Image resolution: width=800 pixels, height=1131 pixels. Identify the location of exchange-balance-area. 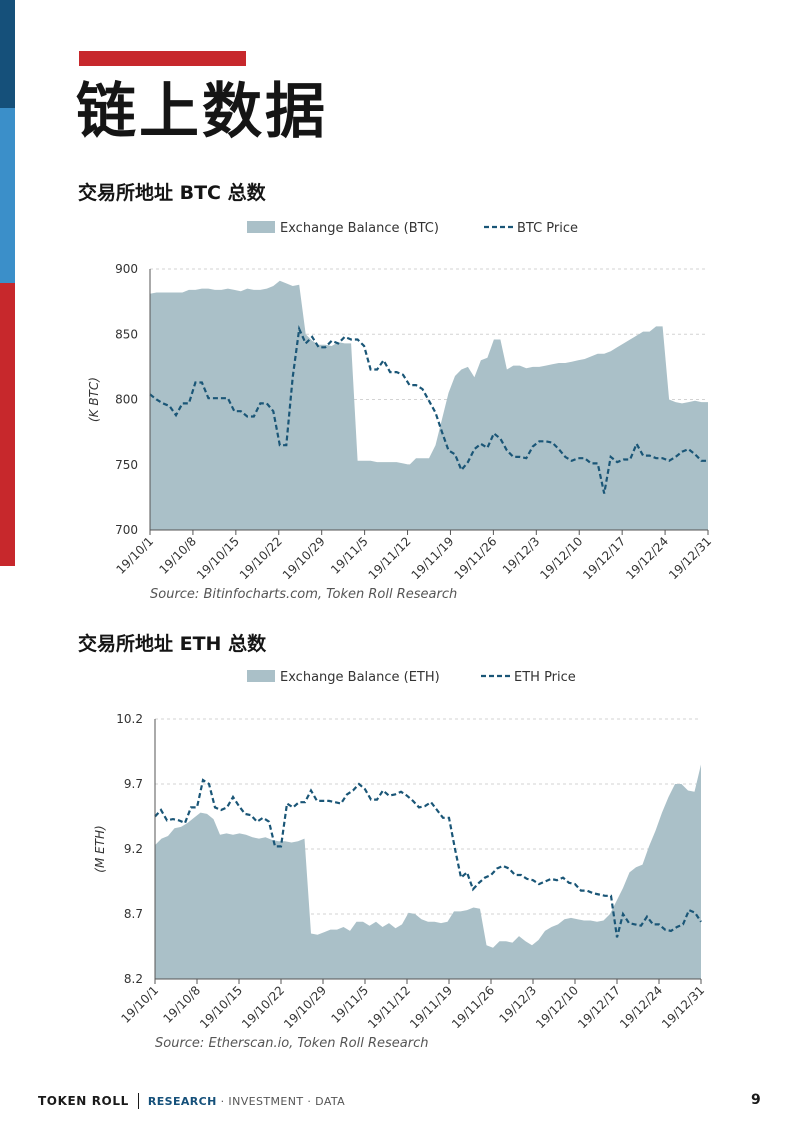
(428, 871).